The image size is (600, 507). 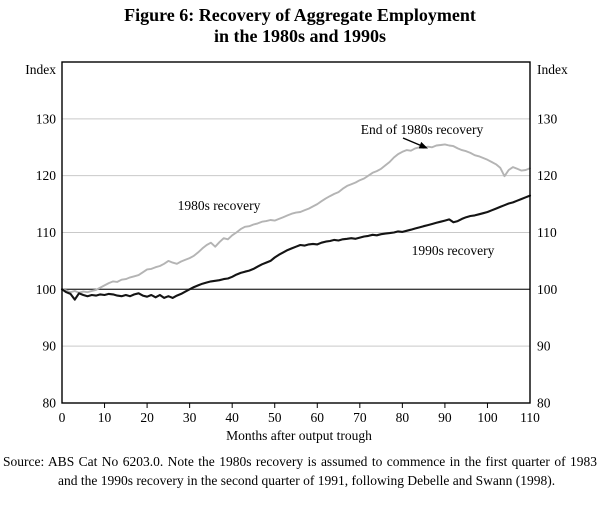 What do you see at coordinates (547, 289) in the screenshot?
I see `y-tick-label-right-100: 100` at bounding box center [547, 289].